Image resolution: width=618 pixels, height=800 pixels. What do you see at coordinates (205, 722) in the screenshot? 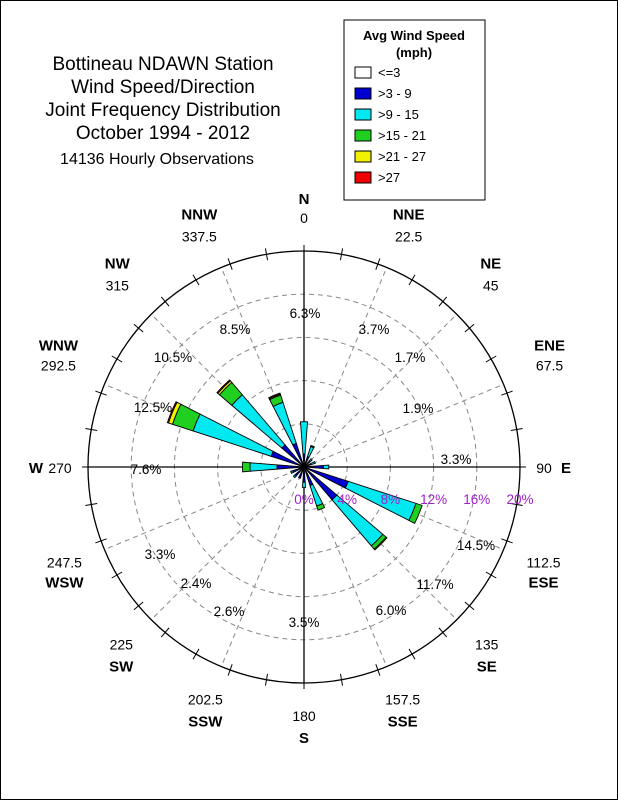
I see `direction-label-SSW: SSW` at bounding box center [205, 722].